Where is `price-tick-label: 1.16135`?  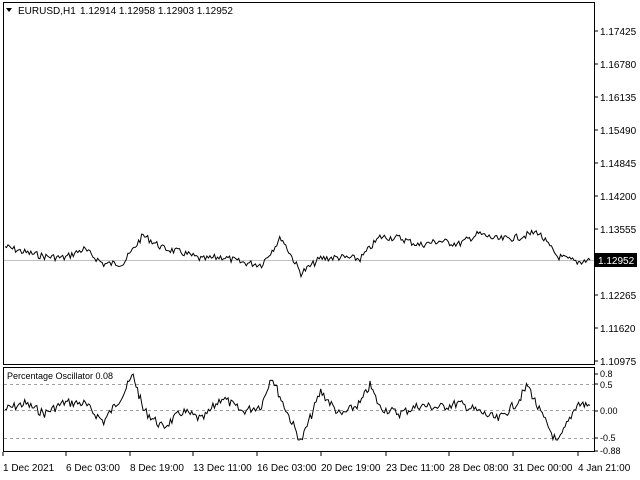 price-tick-label: 1.16135 is located at coordinates (618, 98).